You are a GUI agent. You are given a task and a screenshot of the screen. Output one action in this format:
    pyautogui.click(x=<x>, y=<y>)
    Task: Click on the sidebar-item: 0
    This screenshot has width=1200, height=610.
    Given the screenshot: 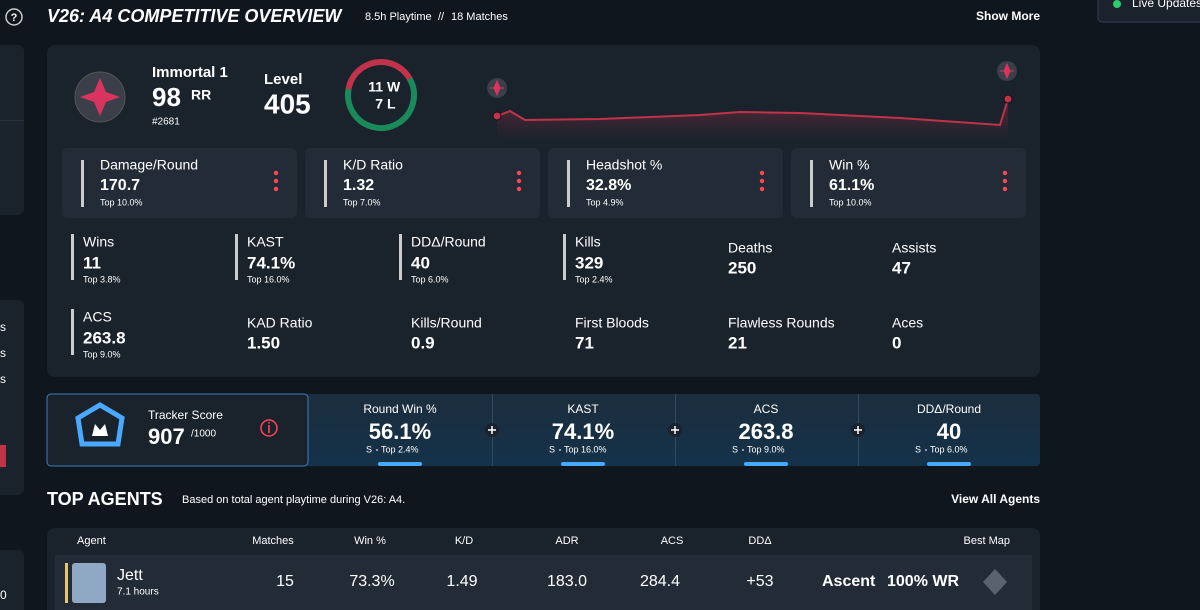 What is the action you would take?
    pyautogui.click(x=3, y=595)
    